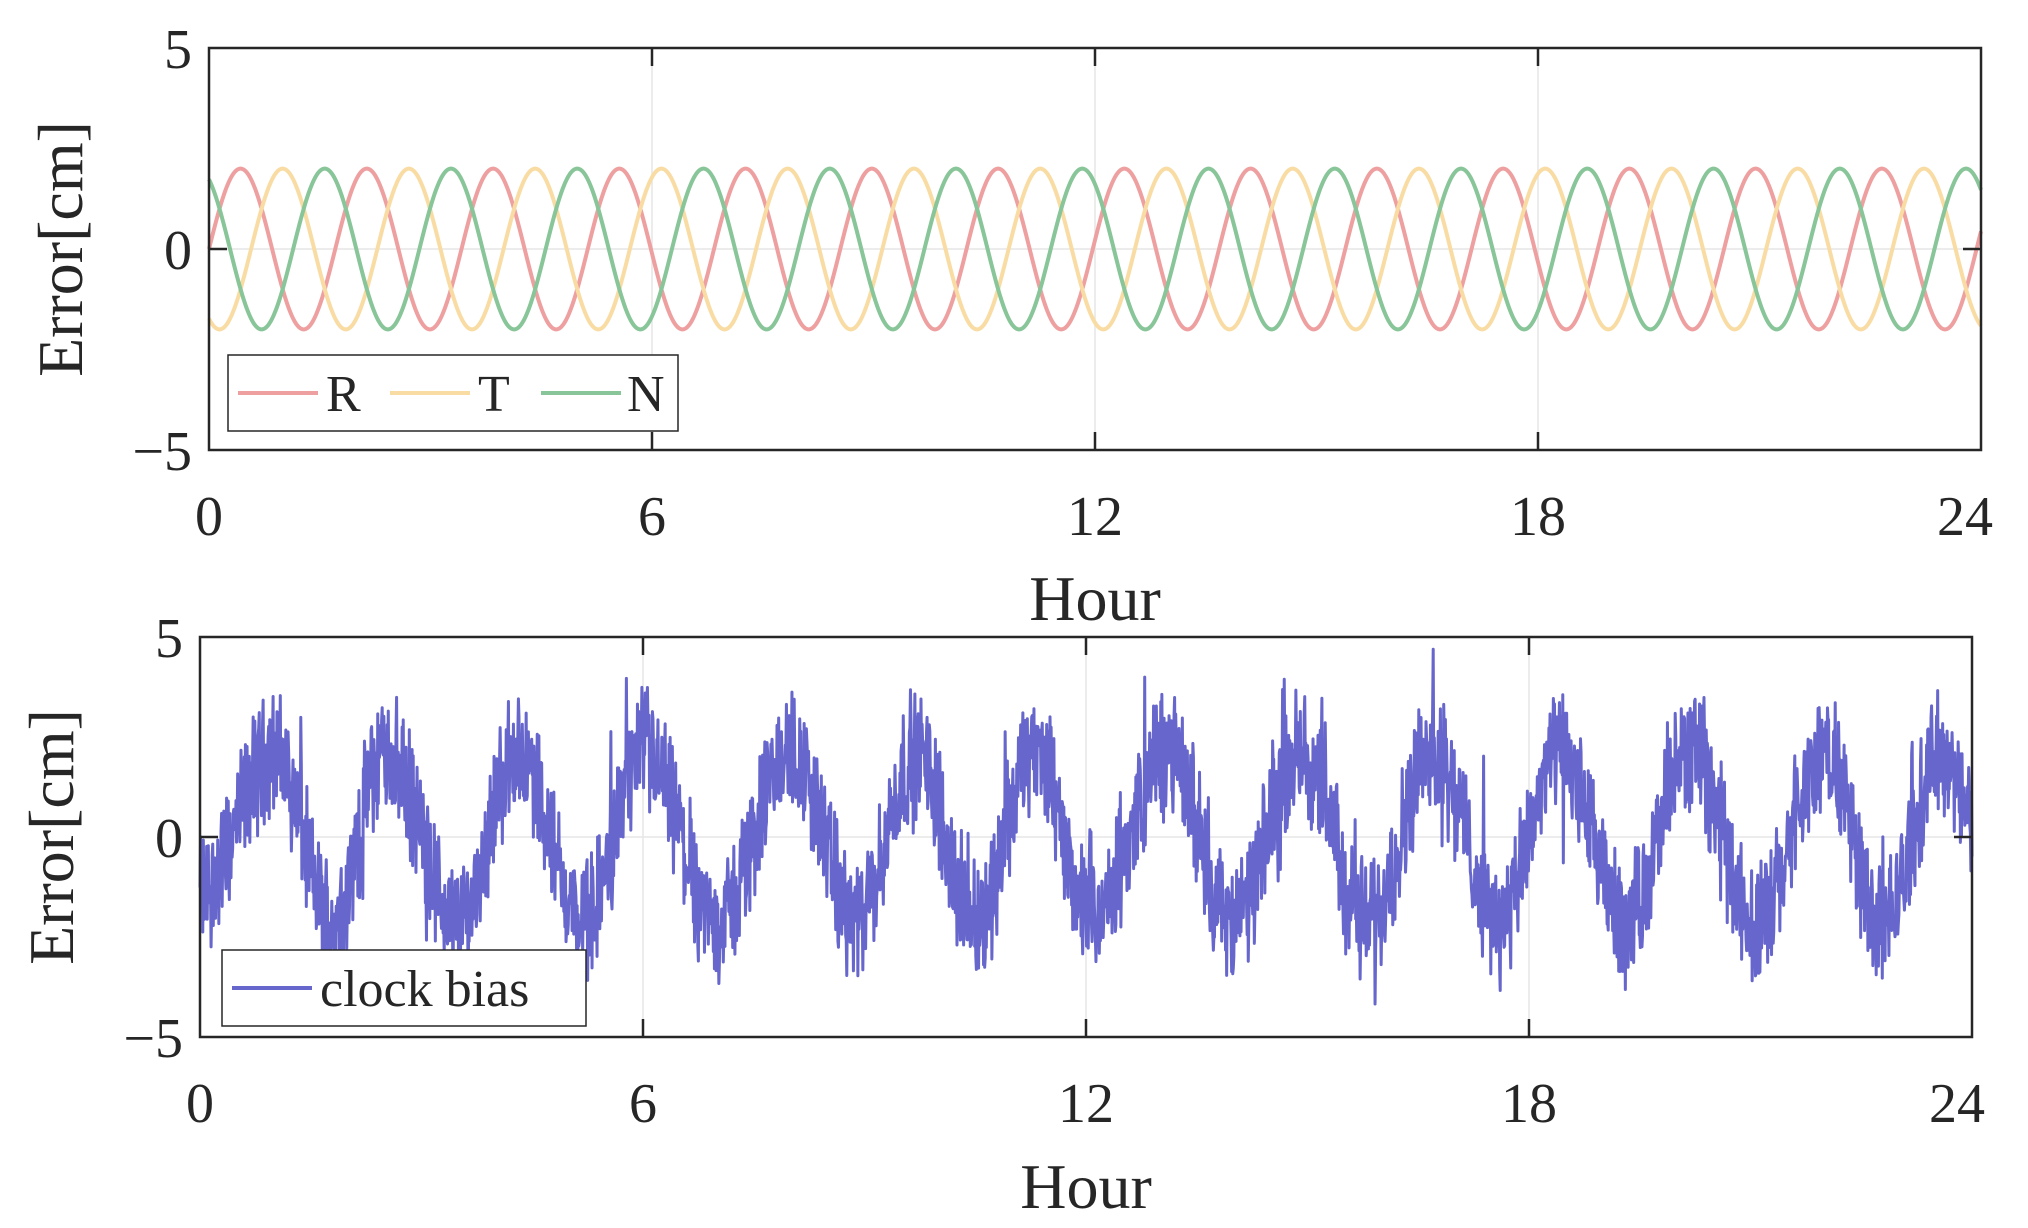  What do you see at coordinates (51, 837) in the screenshot?
I see `clock-y-axis-label: Error[cm]` at bounding box center [51, 837].